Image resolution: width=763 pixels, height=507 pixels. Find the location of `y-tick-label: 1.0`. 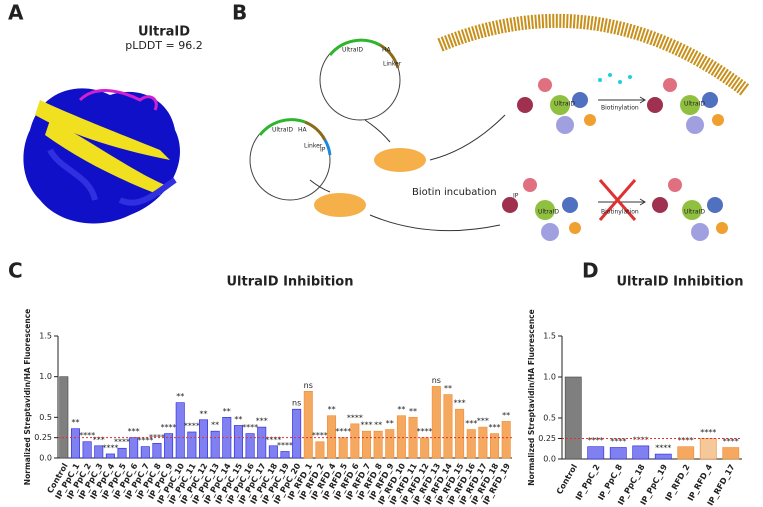

y-tick-label: 1.0 is located at coordinates (549, 377).